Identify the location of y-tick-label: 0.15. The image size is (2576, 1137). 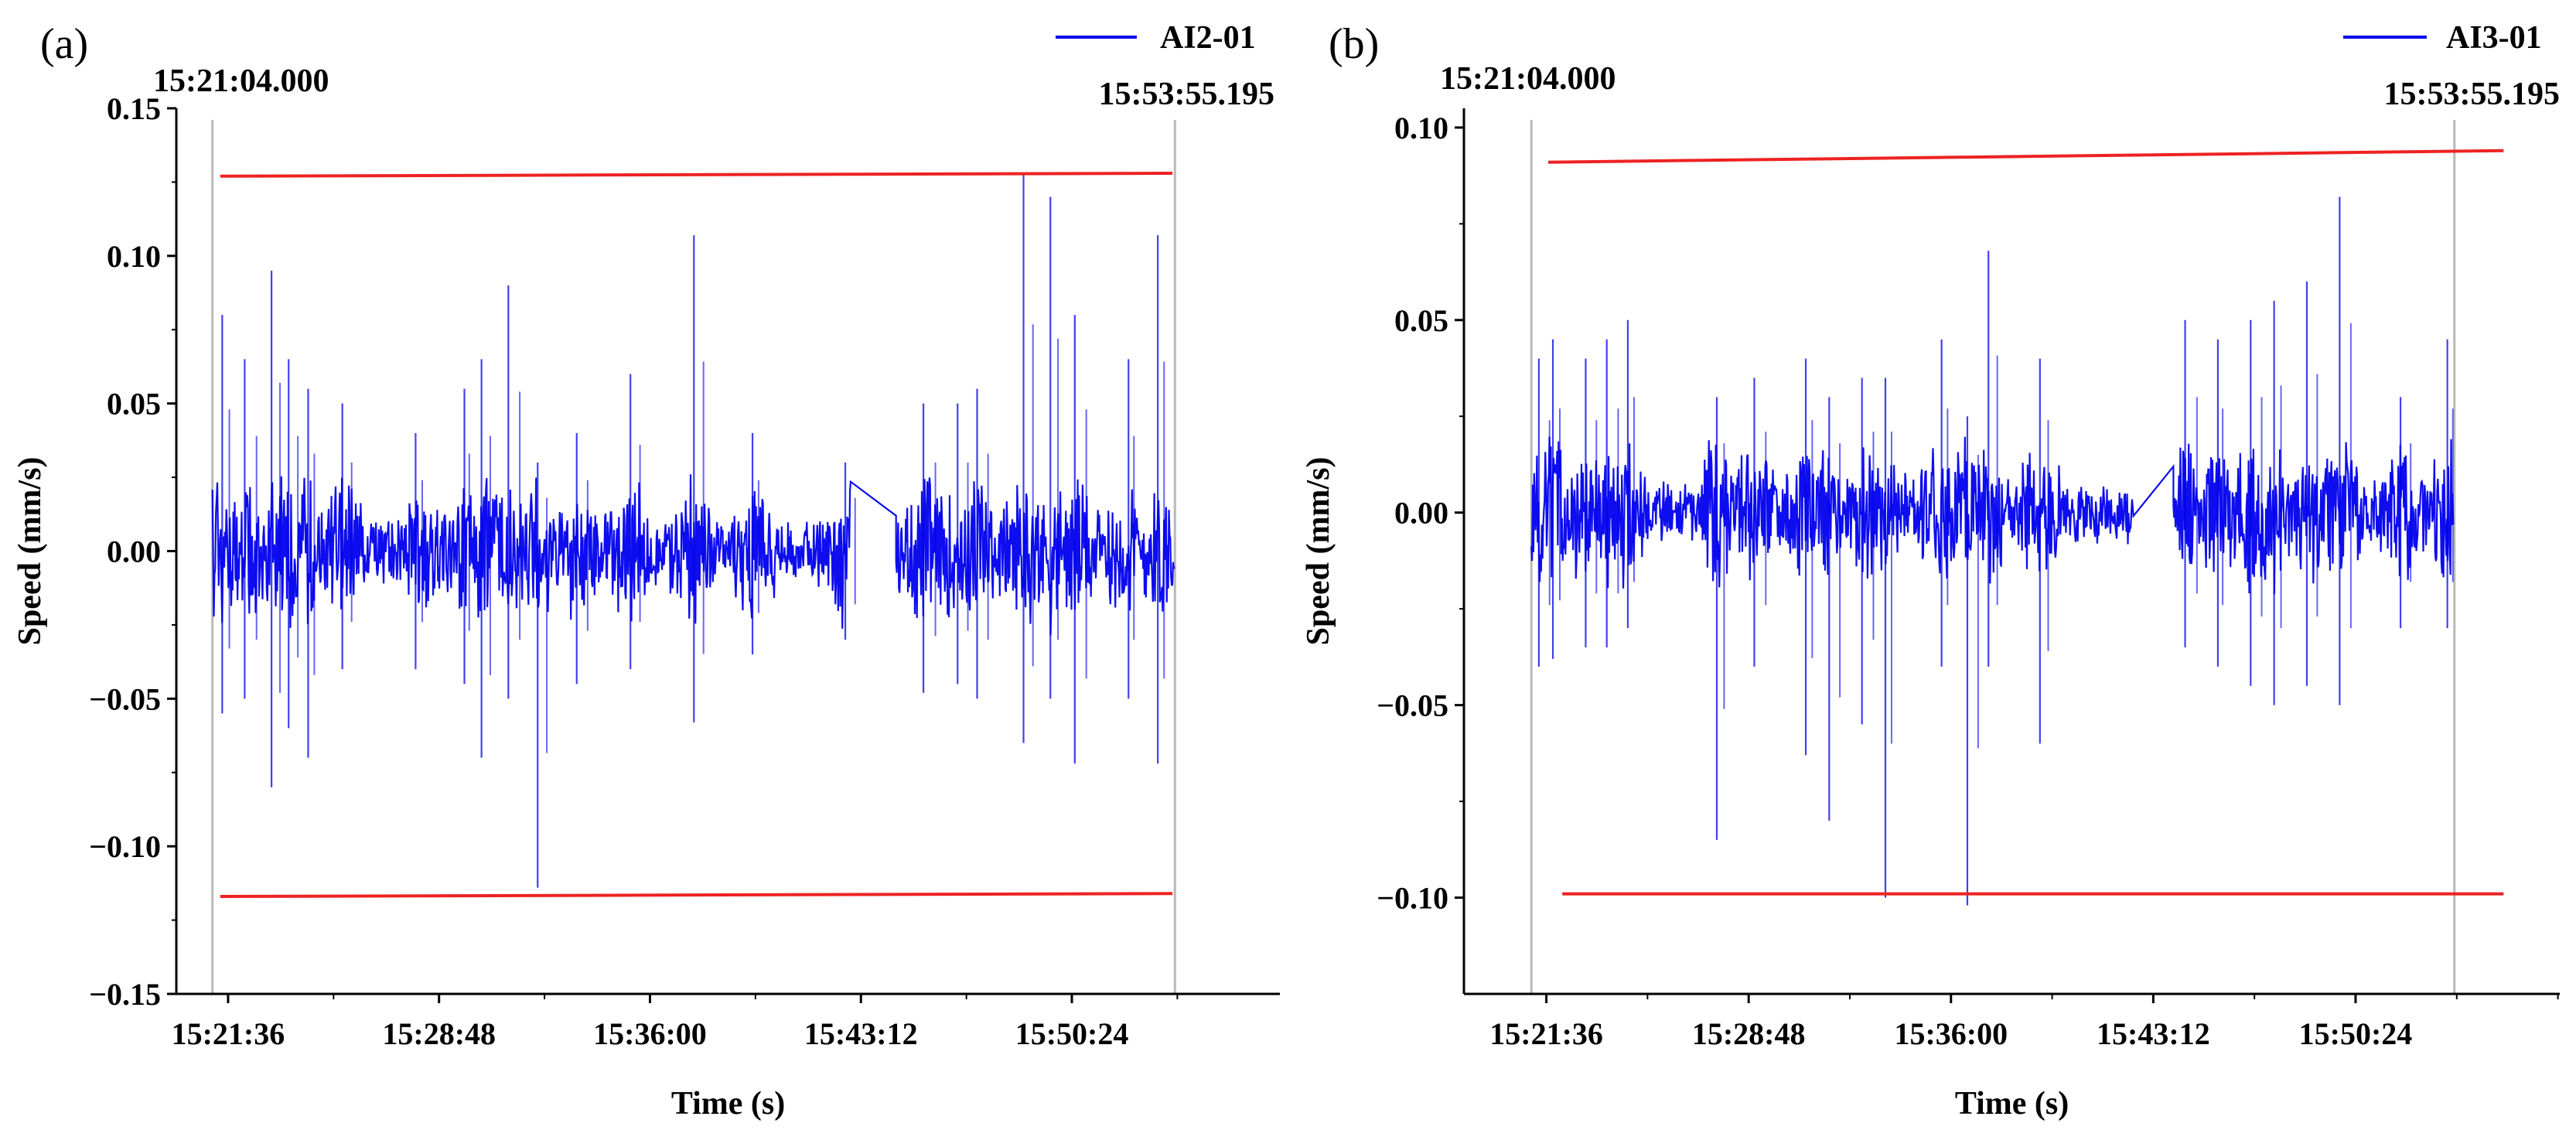
(134, 108).